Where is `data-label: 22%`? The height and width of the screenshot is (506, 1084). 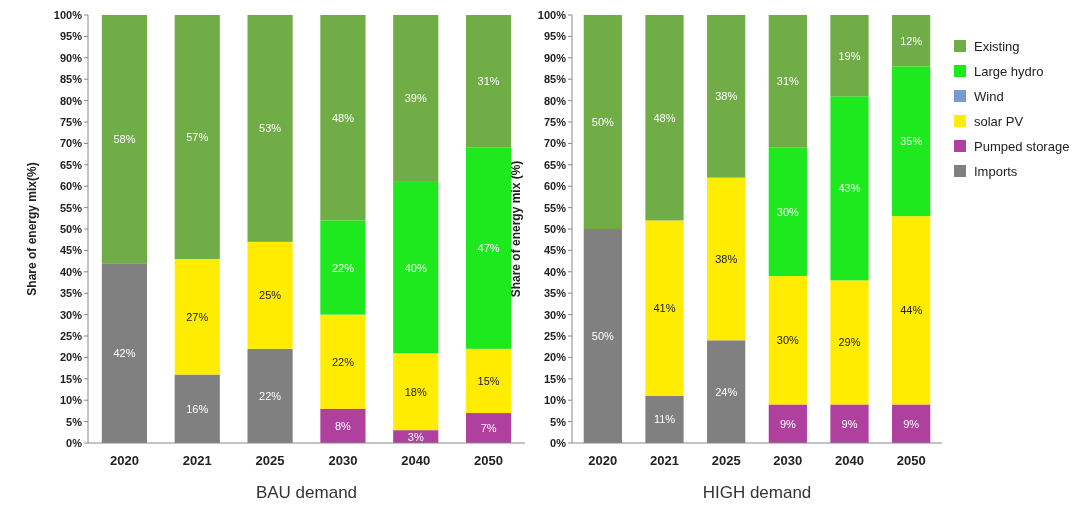
data-label: 22% is located at coordinates (270, 395).